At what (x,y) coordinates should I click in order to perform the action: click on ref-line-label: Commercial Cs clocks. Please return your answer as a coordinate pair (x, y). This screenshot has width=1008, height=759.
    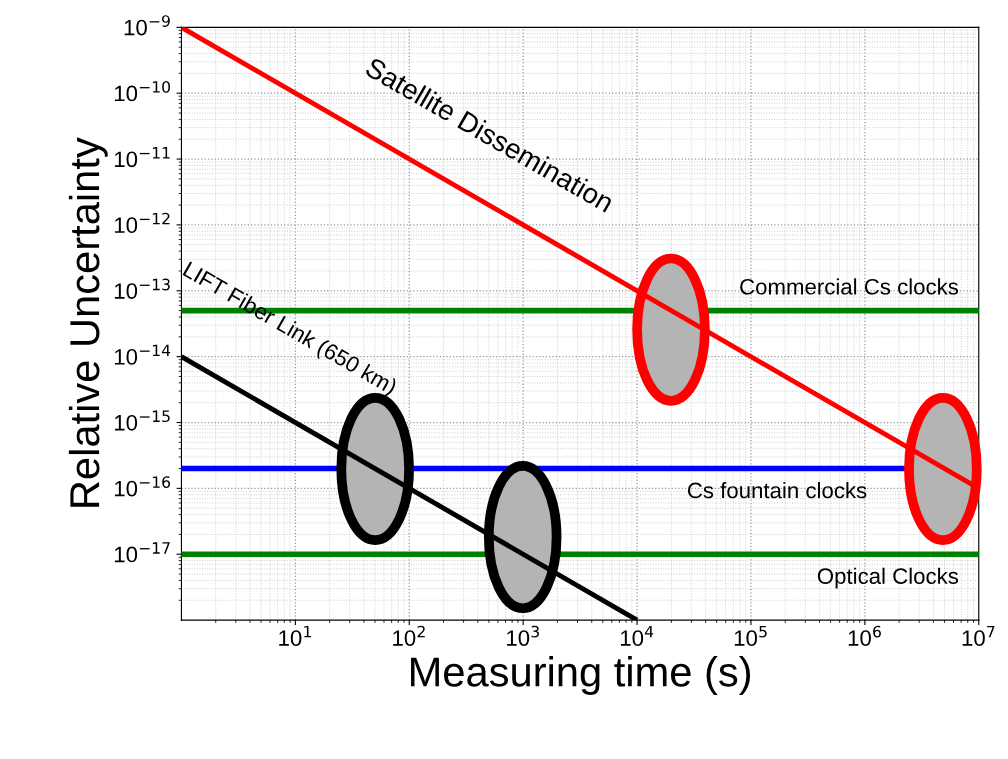
    Looking at the image, I should click on (849, 286).